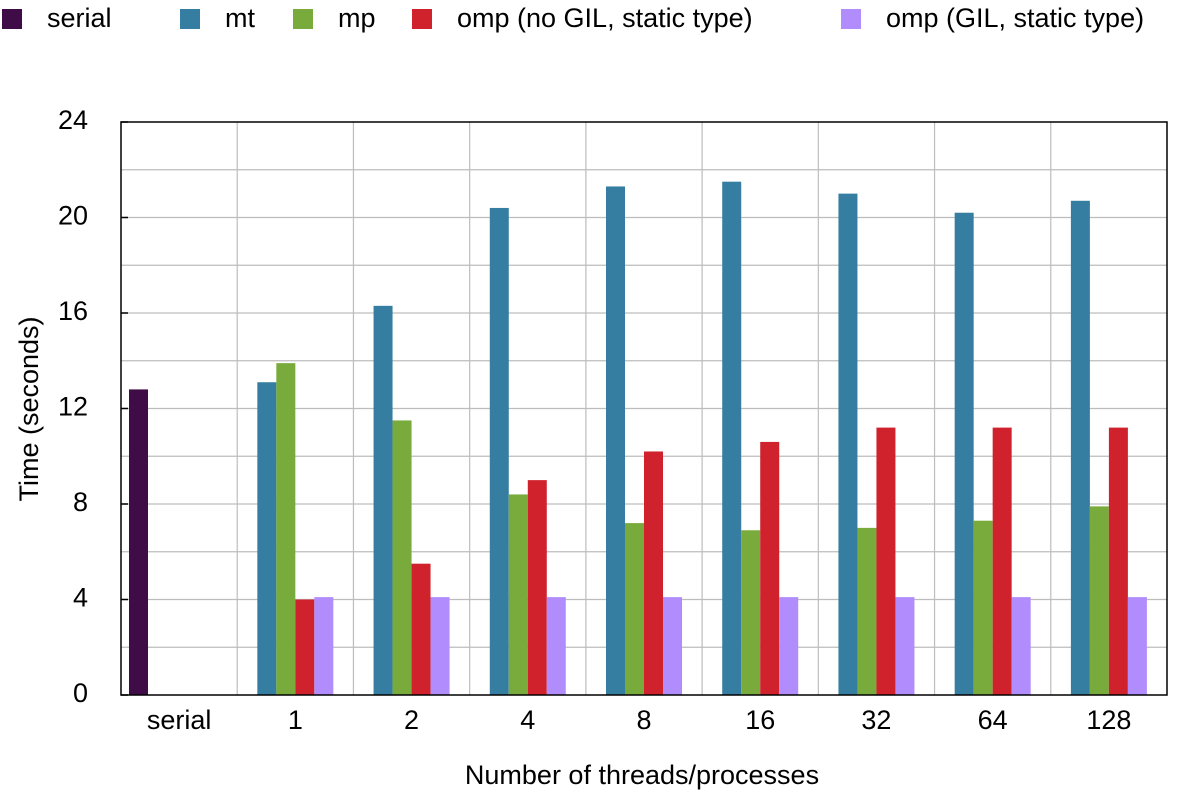 The height and width of the screenshot is (801, 1182). I want to click on x-tick-label: 128, so click(1108, 720).